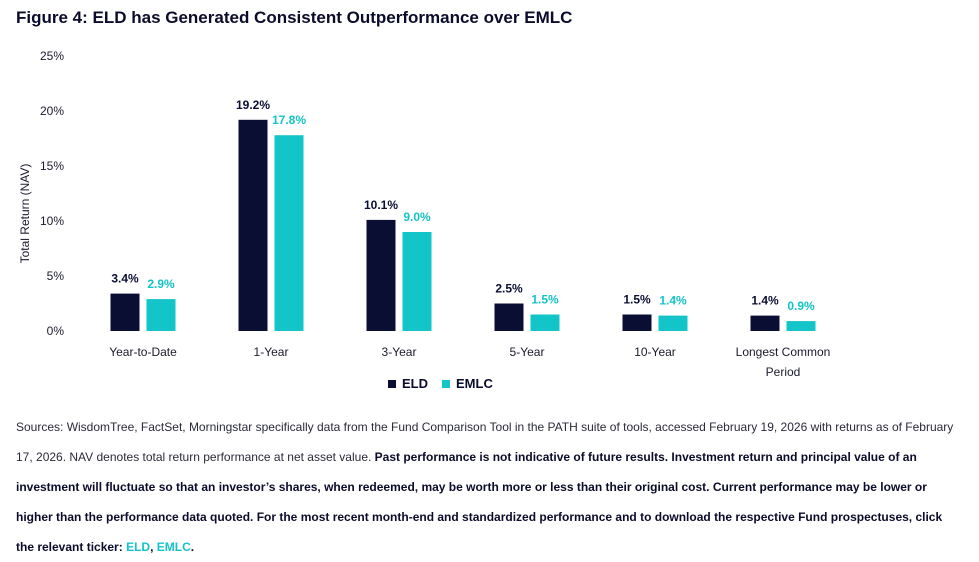  Describe the element at coordinates (52, 111) in the screenshot. I see `y-tick-label: 20%` at that location.